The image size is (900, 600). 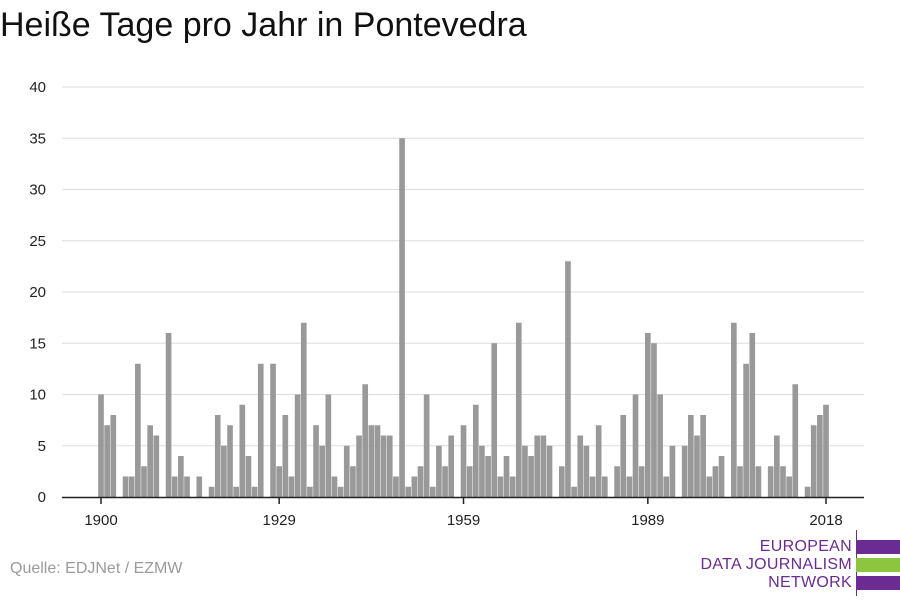 What do you see at coordinates (107, 461) in the screenshot?
I see `bar-1901` at bounding box center [107, 461].